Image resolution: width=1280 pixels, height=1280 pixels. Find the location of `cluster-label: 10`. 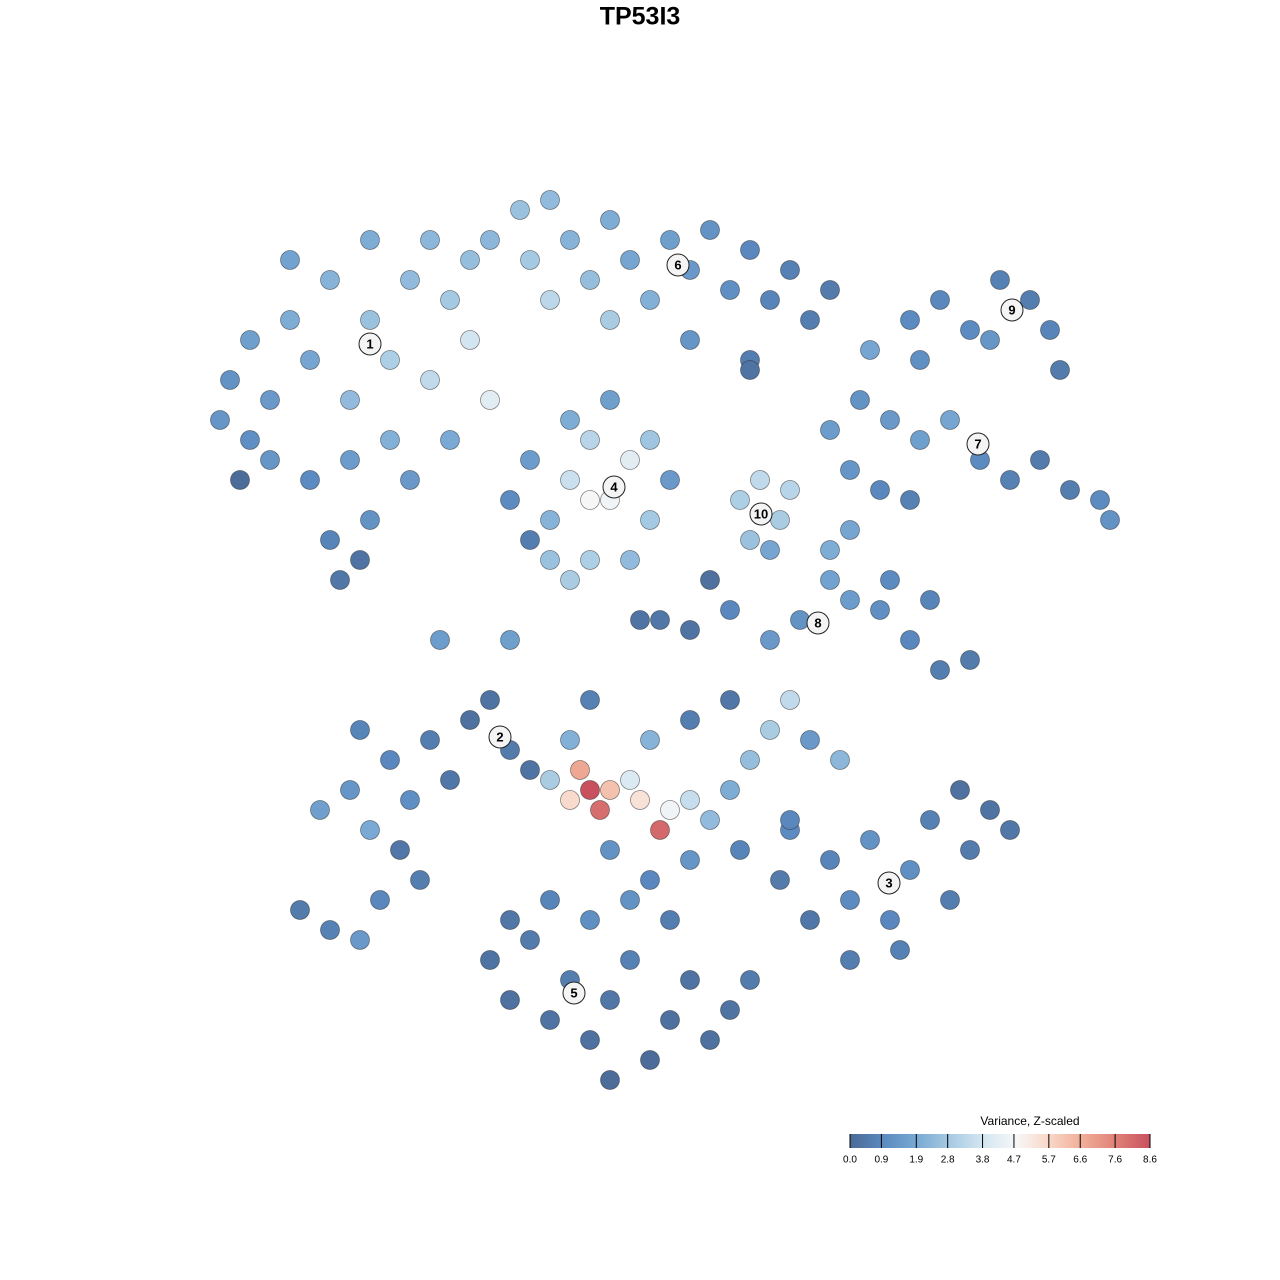

cluster-label: 10 is located at coordinates (761, 513).